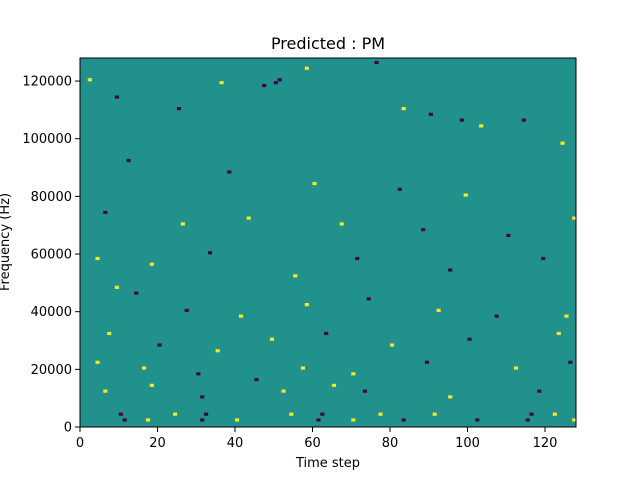  What do you see at coordinates (6, 242) in the screenshot?
I see `y-axis-label: Frequency (Hz)` at bounding box center [6, 242].